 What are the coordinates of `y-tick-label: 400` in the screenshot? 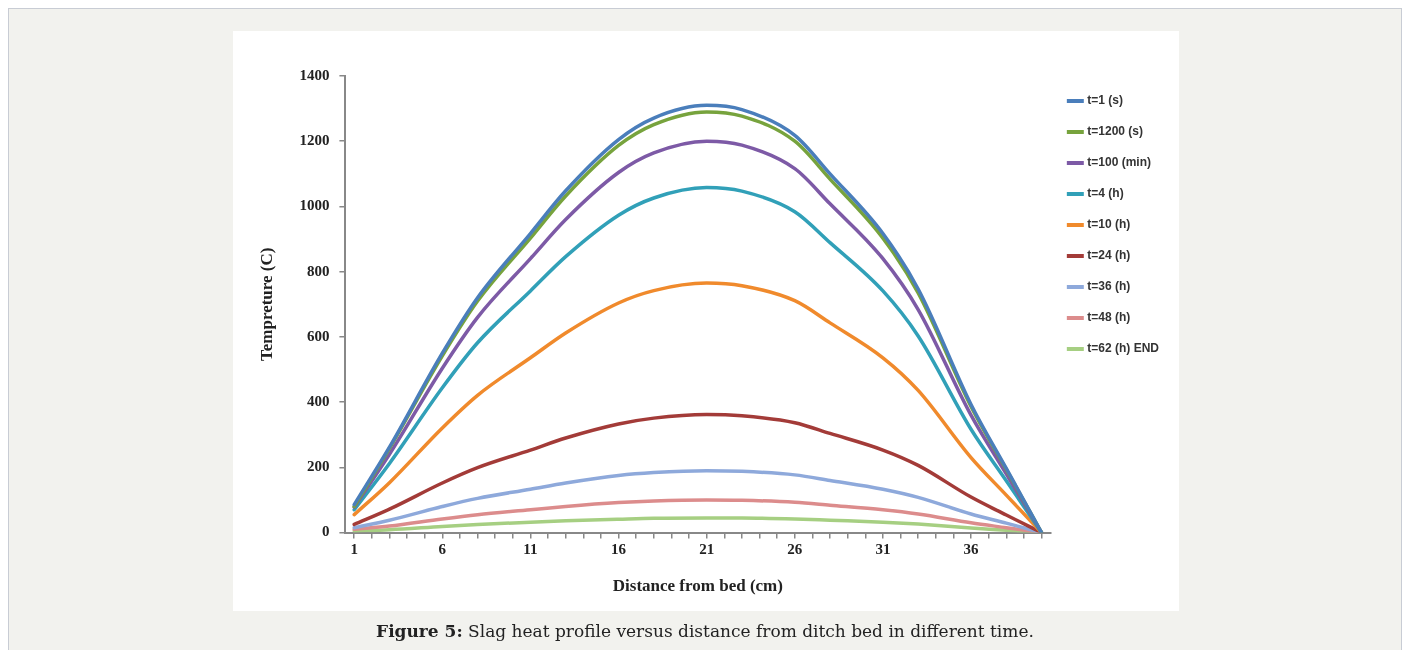 It's located at (318, 401).